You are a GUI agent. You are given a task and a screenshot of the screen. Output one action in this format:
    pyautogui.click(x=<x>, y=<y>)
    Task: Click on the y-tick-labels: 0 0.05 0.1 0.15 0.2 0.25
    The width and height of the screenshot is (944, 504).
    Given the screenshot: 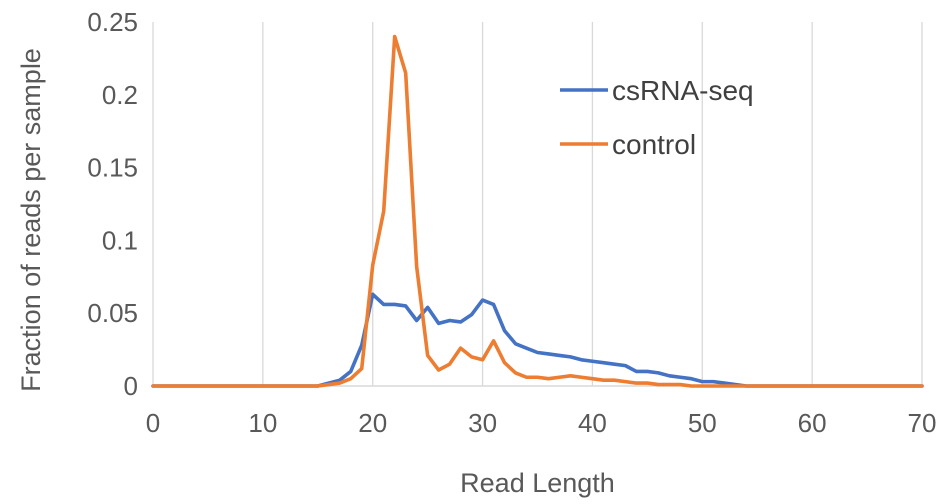 What is the action you would take?
    pyautogui.click(x=112, y=204)
    